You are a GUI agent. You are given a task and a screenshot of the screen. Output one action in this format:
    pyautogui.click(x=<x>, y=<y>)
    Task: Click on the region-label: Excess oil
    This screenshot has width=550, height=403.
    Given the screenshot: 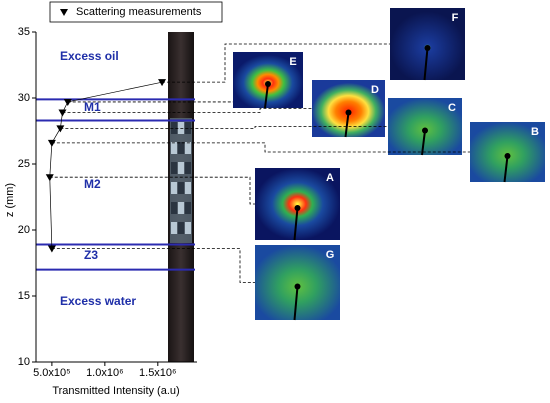 What is the action you would take?
    pyautogui.click(x=89, y=56)
    